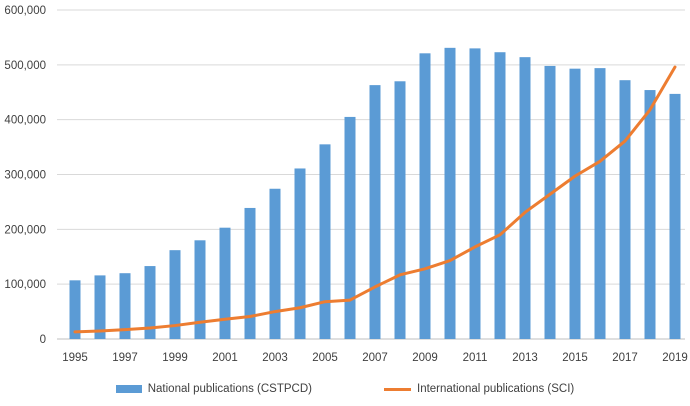 Image resolution: width=690 pixels, height=406 pixels. I want to click on x-tick-label: 1997, so click(125, 358).